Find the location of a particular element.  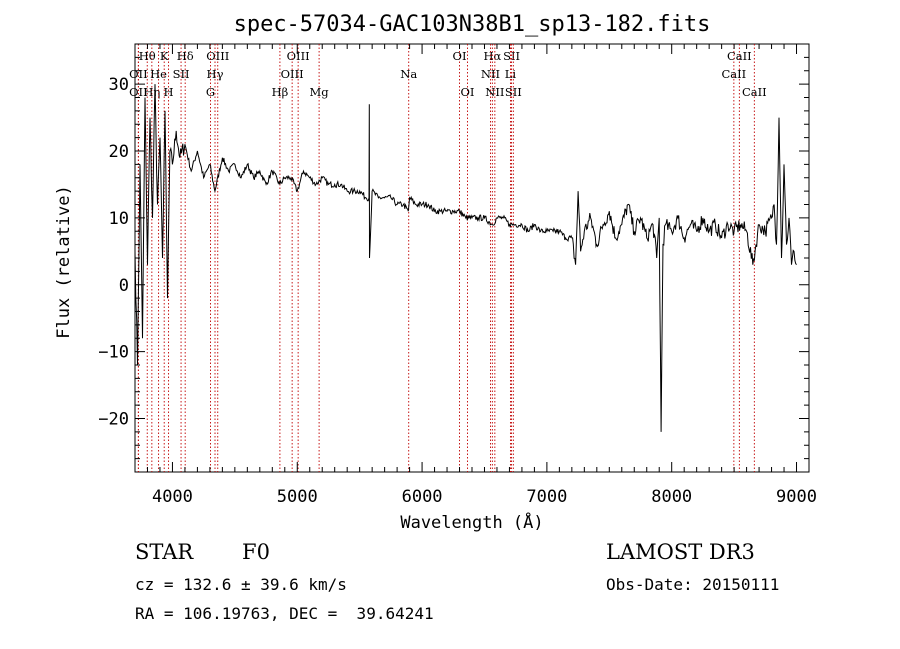

spectral-line-label: Mg is located at coordinates (320, 92).